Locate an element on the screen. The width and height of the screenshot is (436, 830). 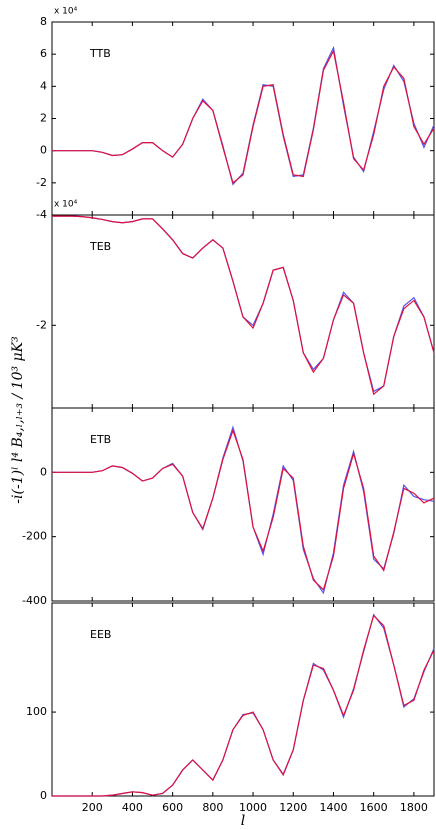
x-tick-label: 400 is located at coordinates (132, 807).